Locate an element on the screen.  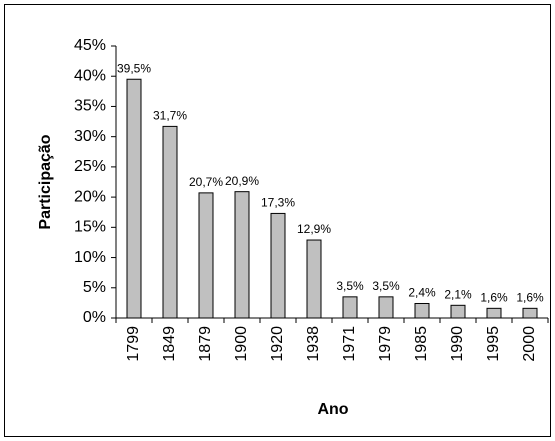
value-label: 12,9% is located at coordinates (314, 229).